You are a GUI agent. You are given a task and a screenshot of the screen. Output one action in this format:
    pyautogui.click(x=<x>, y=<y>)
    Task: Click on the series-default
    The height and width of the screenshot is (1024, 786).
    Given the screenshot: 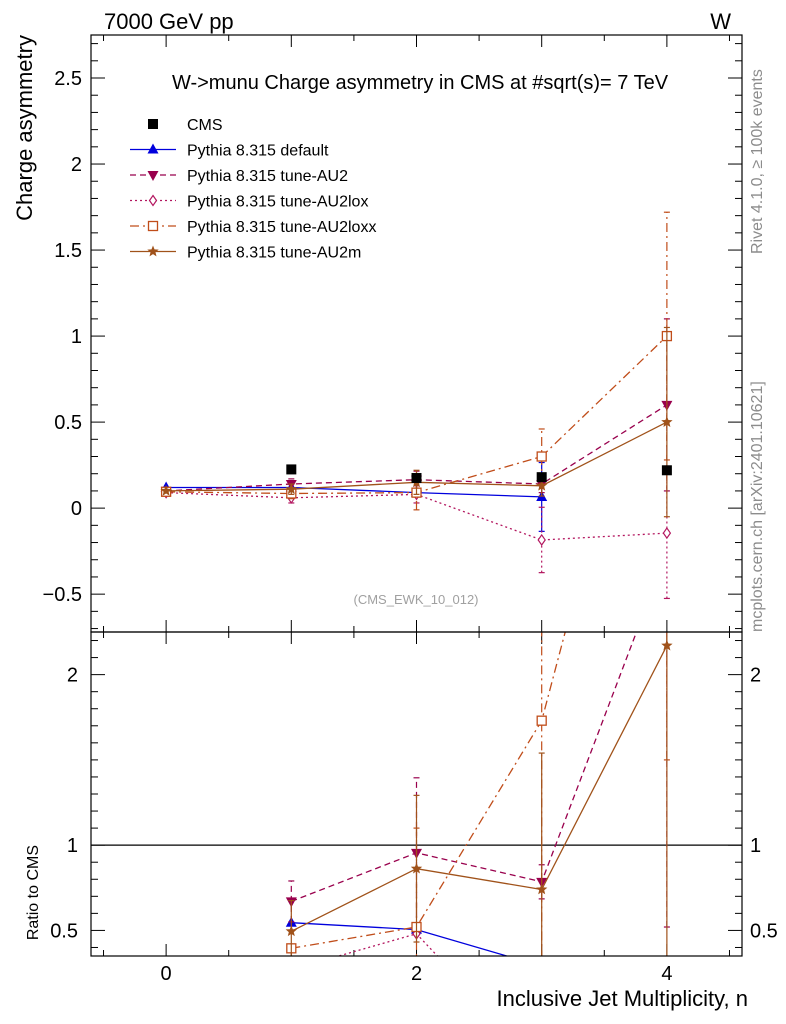 What is the action you would take?
    pyautogui.click(x=354, y=496)
    